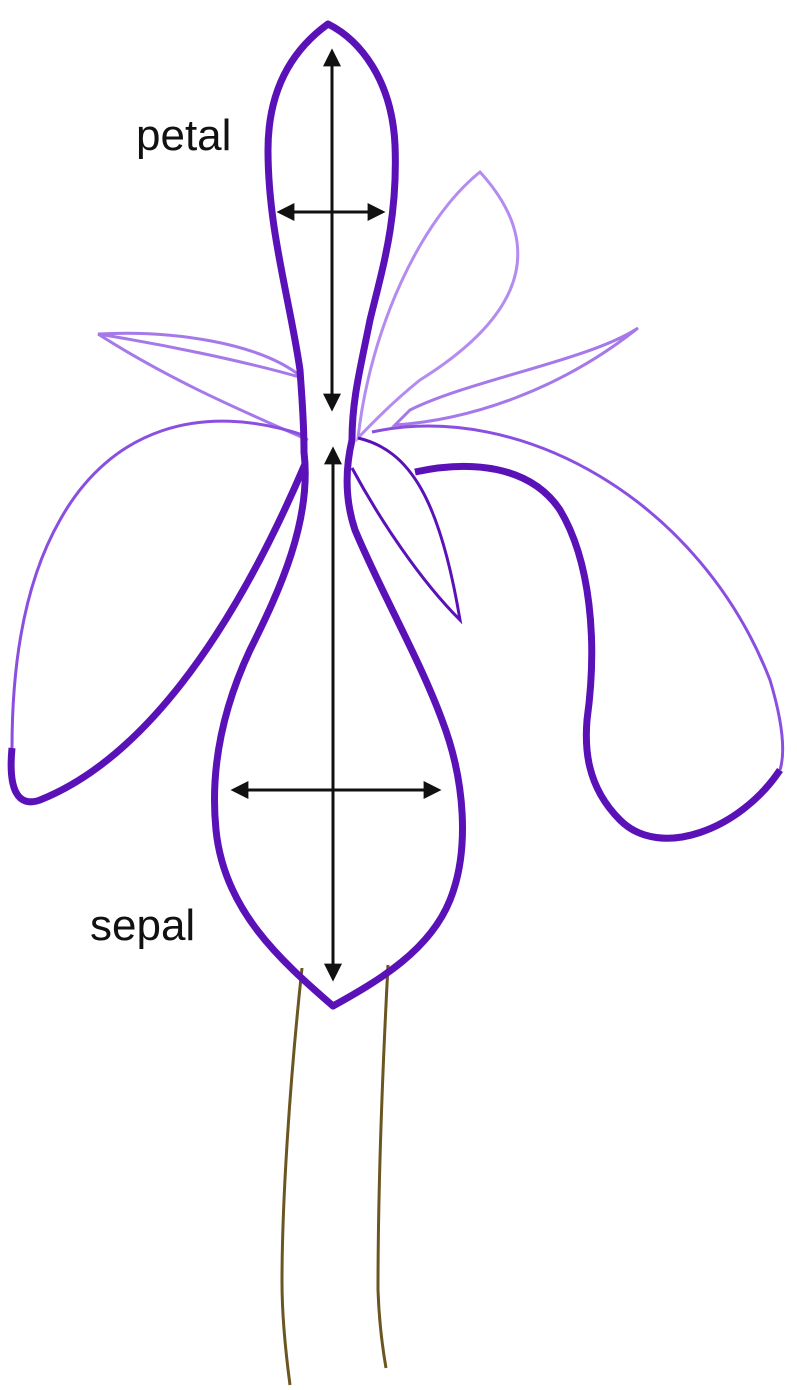 The height and width of the screenshot is (1390, 797). What do you see at coordinates (438, 306) in the screenshot?
I see `back-petal-upper-right` at bounding box center [438, 306].